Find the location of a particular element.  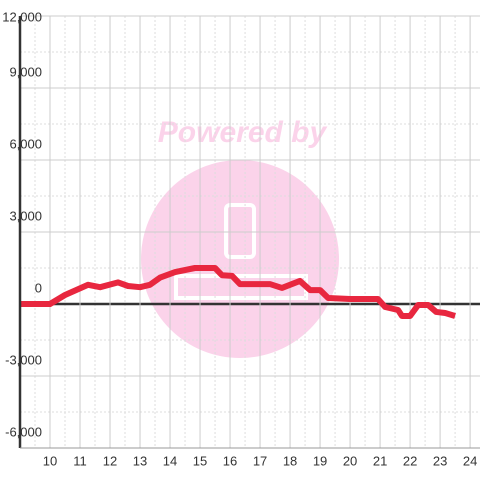

y-tick-label: -6,000 is located at coordinates (23, 431).